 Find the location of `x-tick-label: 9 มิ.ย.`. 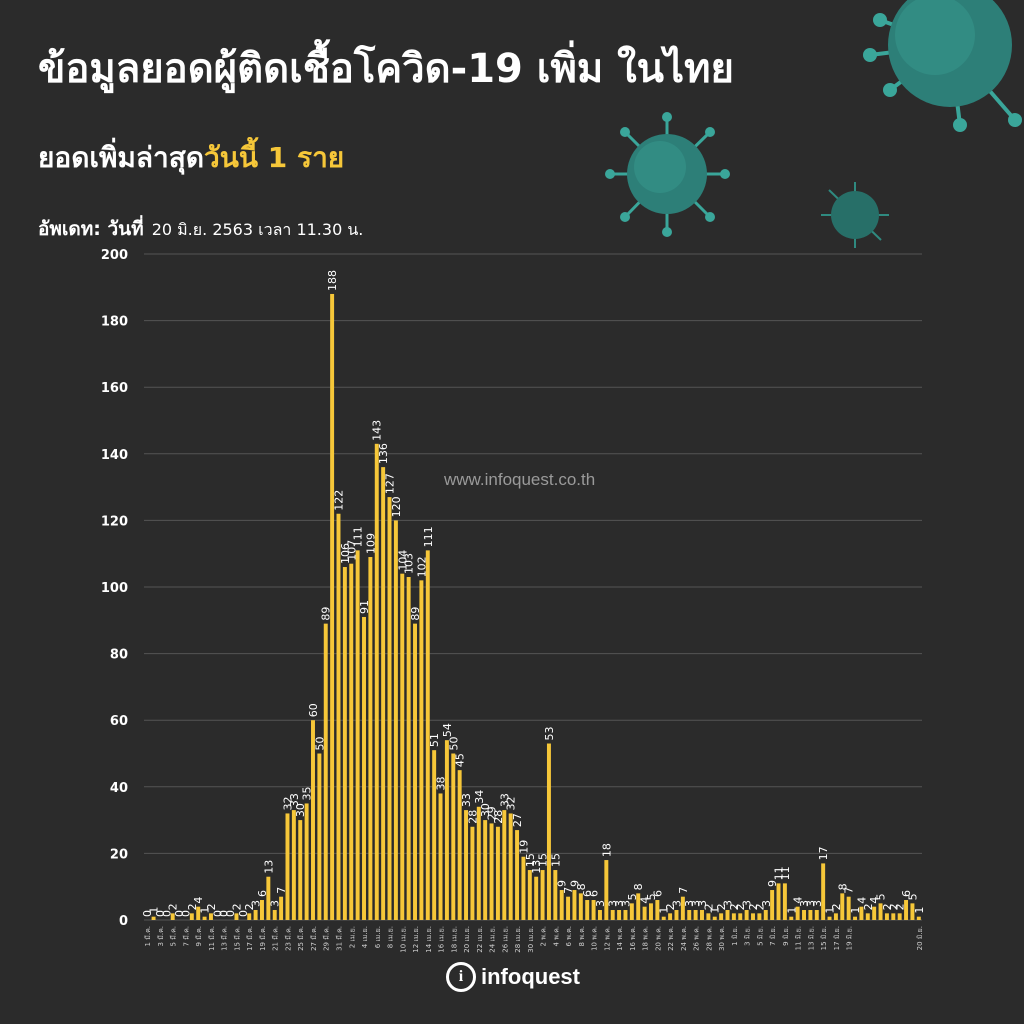

x-tick-label: 9 มิ.ย. is located at coordinates (786, 936).